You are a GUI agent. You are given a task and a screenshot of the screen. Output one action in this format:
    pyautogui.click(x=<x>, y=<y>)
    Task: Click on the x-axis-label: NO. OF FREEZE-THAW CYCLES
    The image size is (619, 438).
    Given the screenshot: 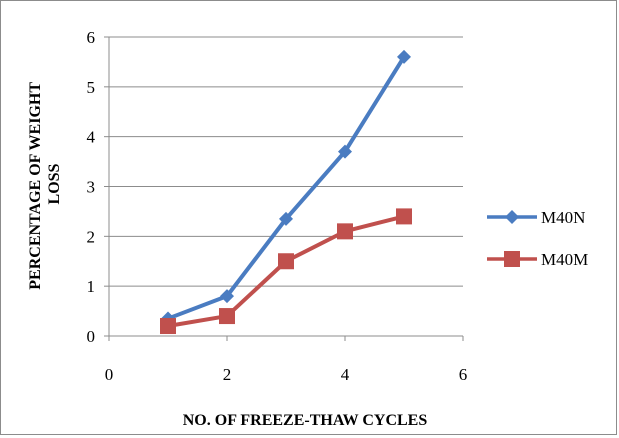 What is the action you would take?
    pyautogui.click(x=305, y=420)
    